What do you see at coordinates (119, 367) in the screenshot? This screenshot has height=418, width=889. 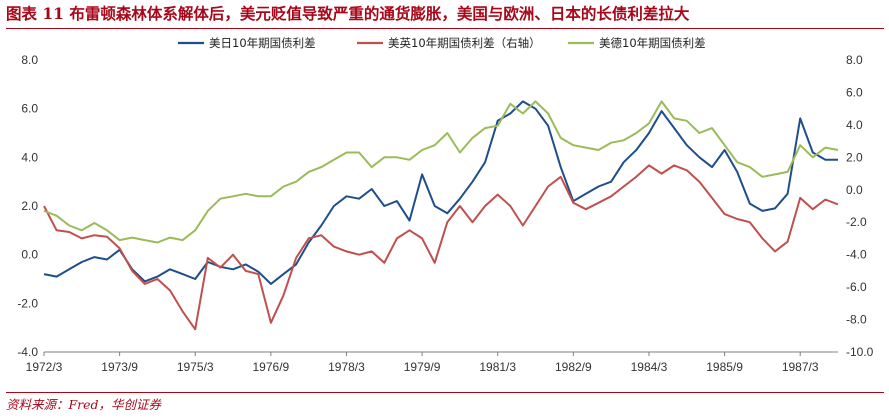 I see `x-tick-label: 1973/9` at bounding box center [119, 367].